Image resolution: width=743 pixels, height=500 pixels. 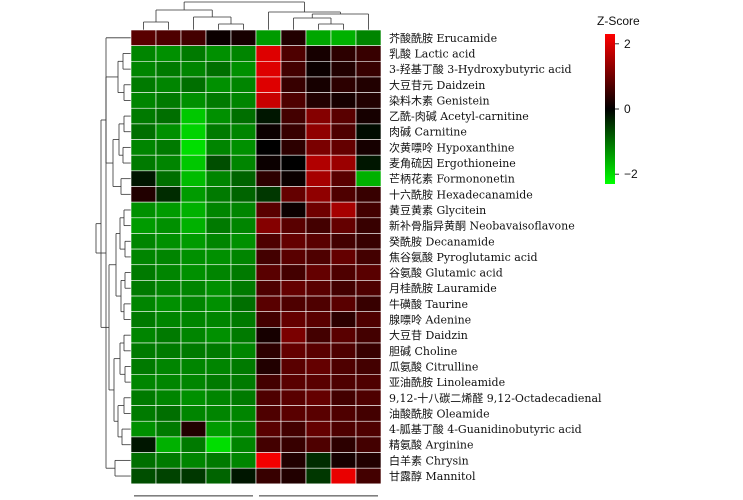 What do you see at coordinates (432, 476) in the screenshot?
I see `row-label: 甘露醇 Mannitol` at bounding box center [432, 476].